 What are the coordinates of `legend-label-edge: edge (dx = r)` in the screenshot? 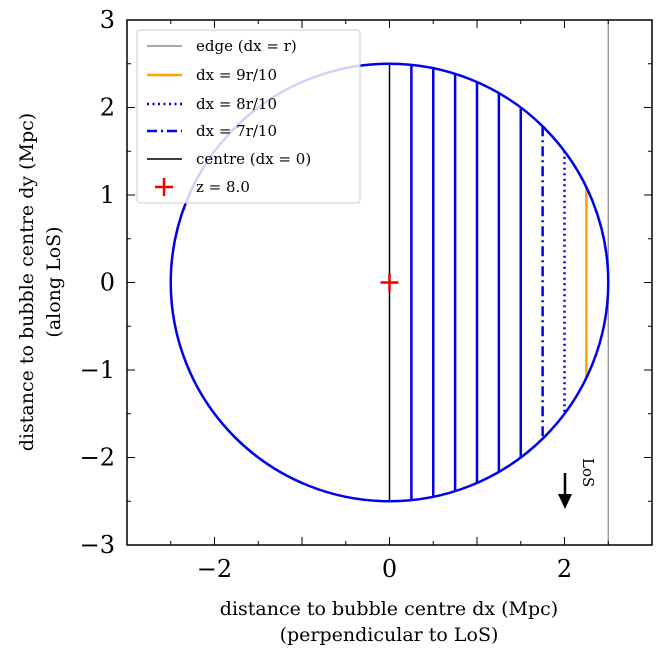 It's located at (246, 46).